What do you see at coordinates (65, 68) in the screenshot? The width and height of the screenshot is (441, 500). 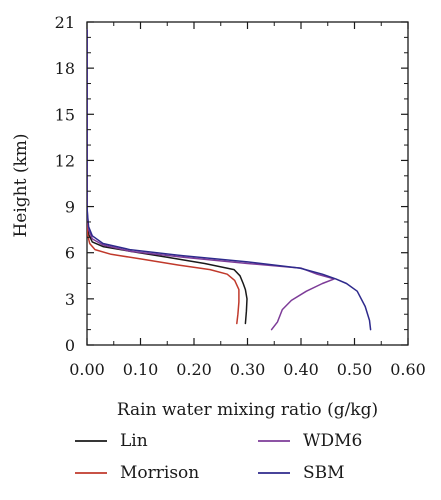 I see `y-tick-label: 18` at bounding box center [65, 68].